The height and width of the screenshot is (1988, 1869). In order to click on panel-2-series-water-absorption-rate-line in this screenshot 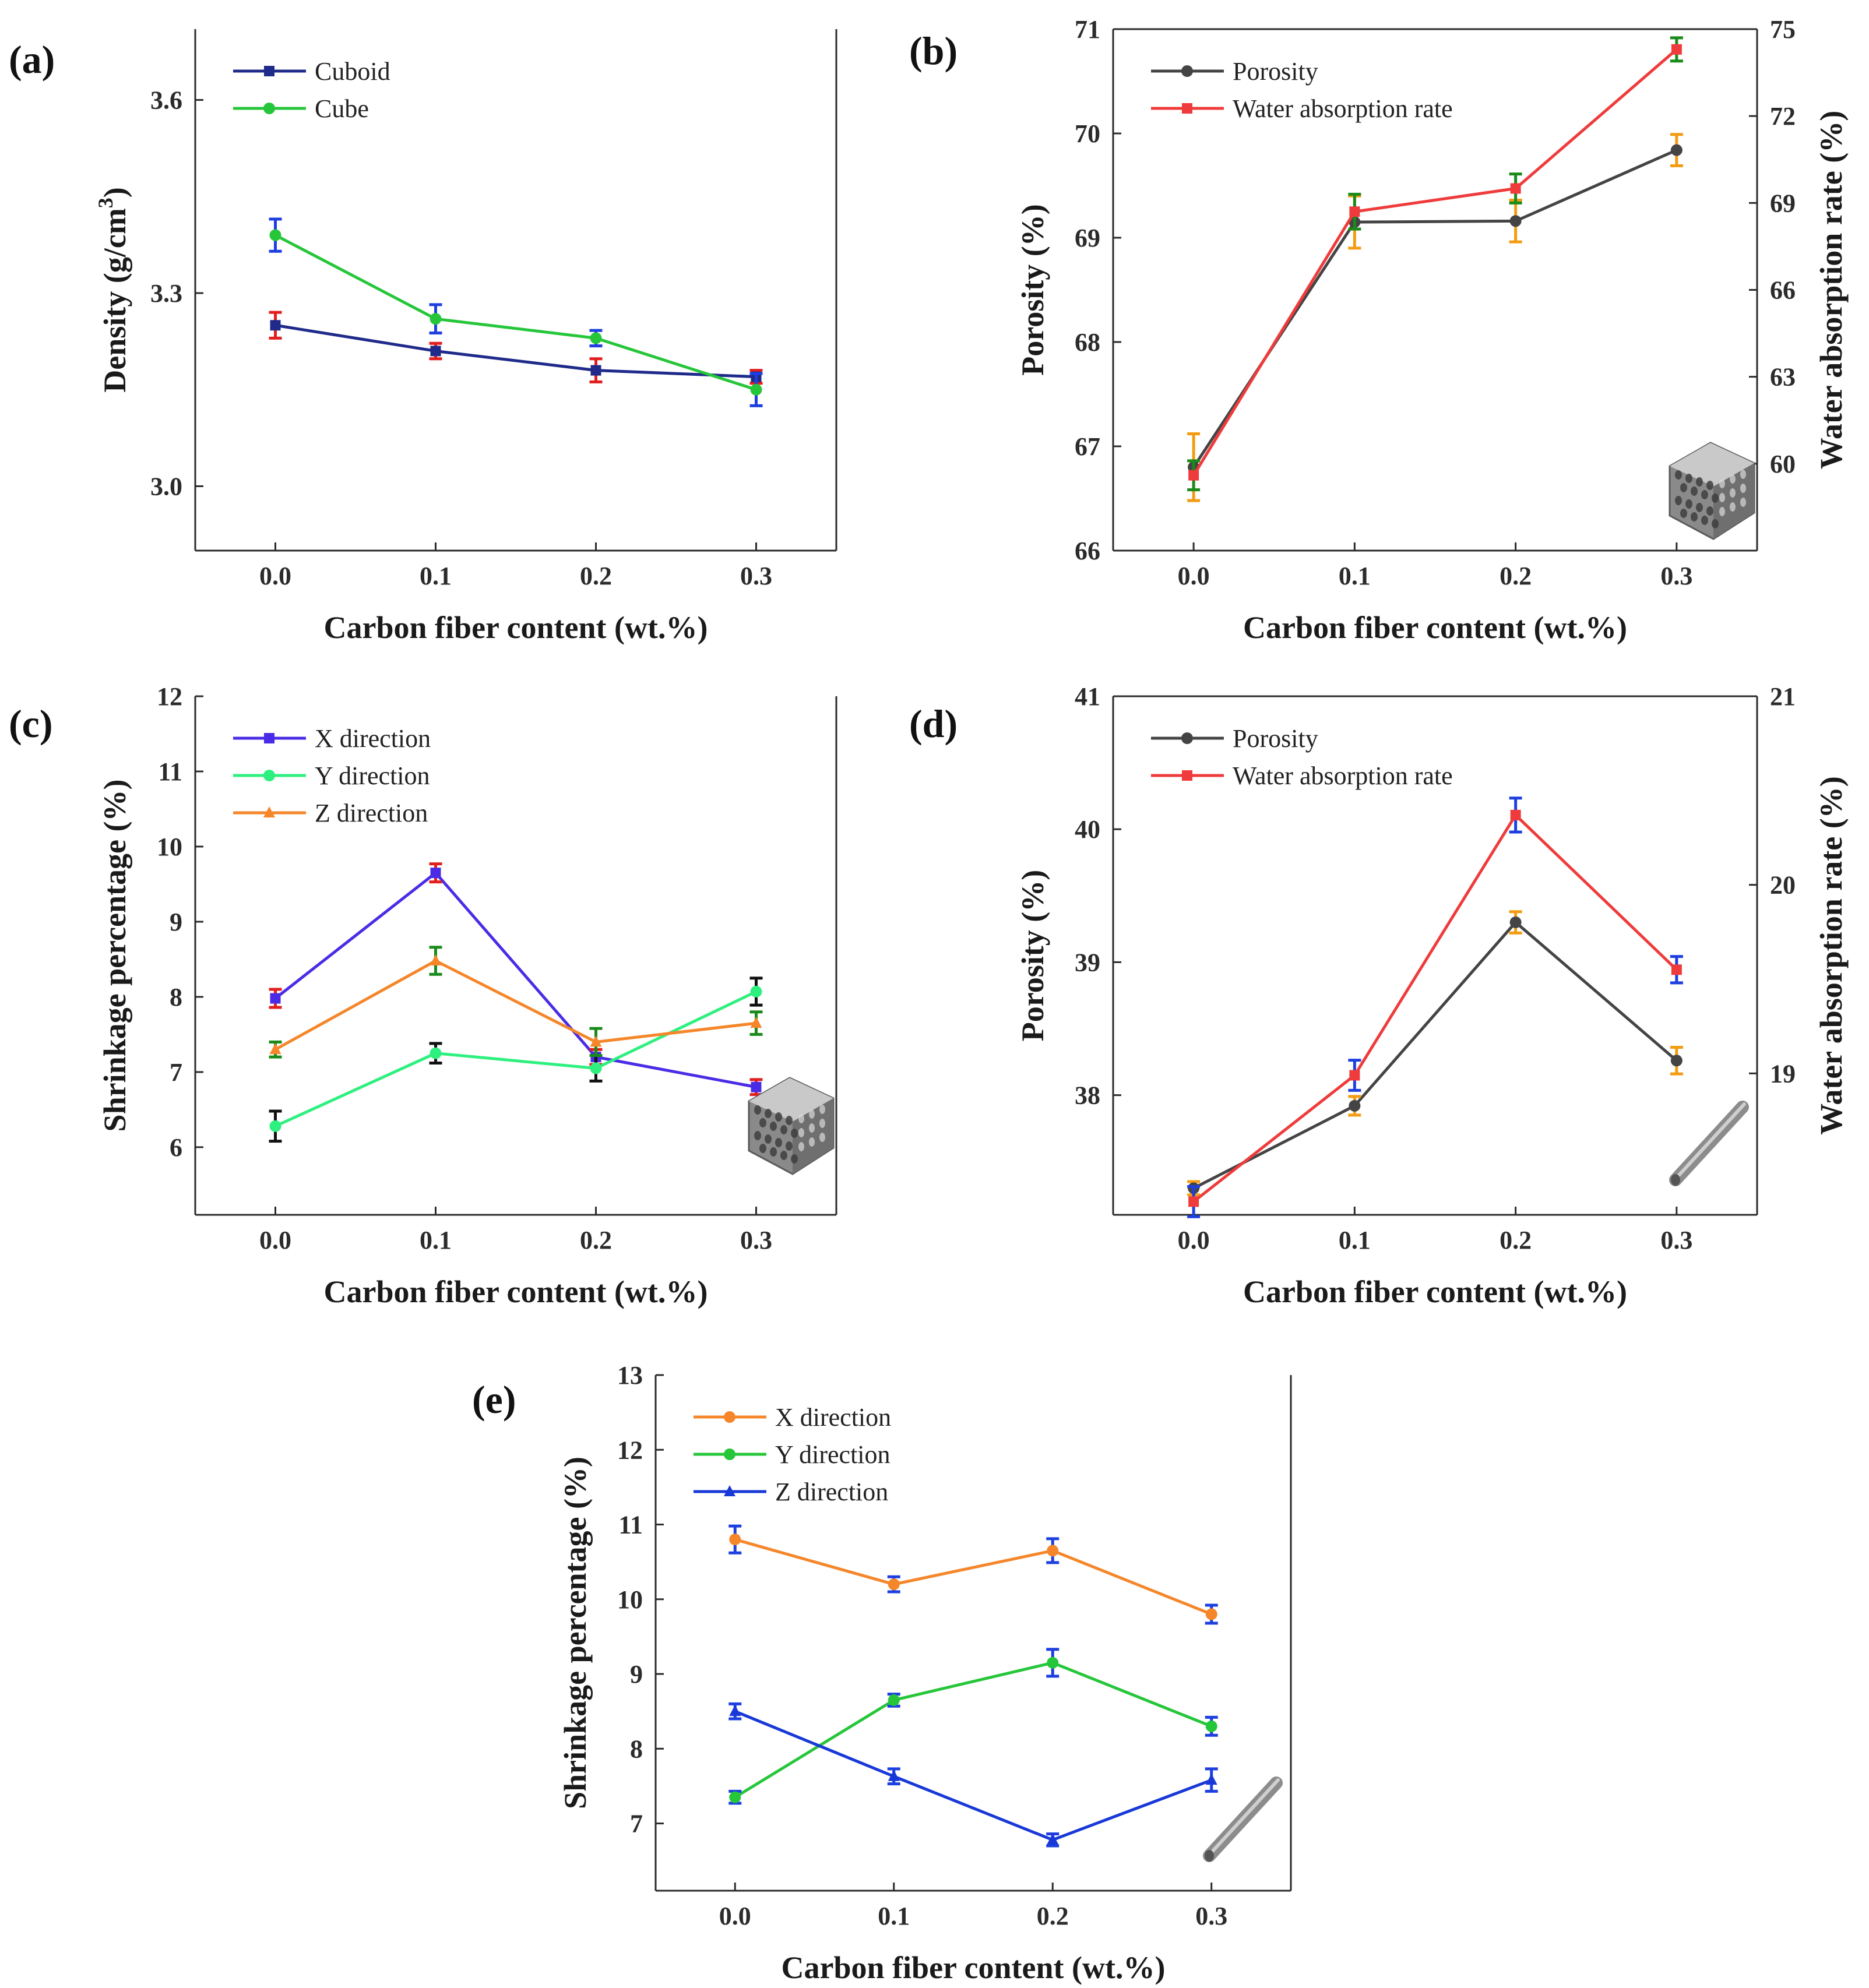, I will do `click(1435, 262)`.